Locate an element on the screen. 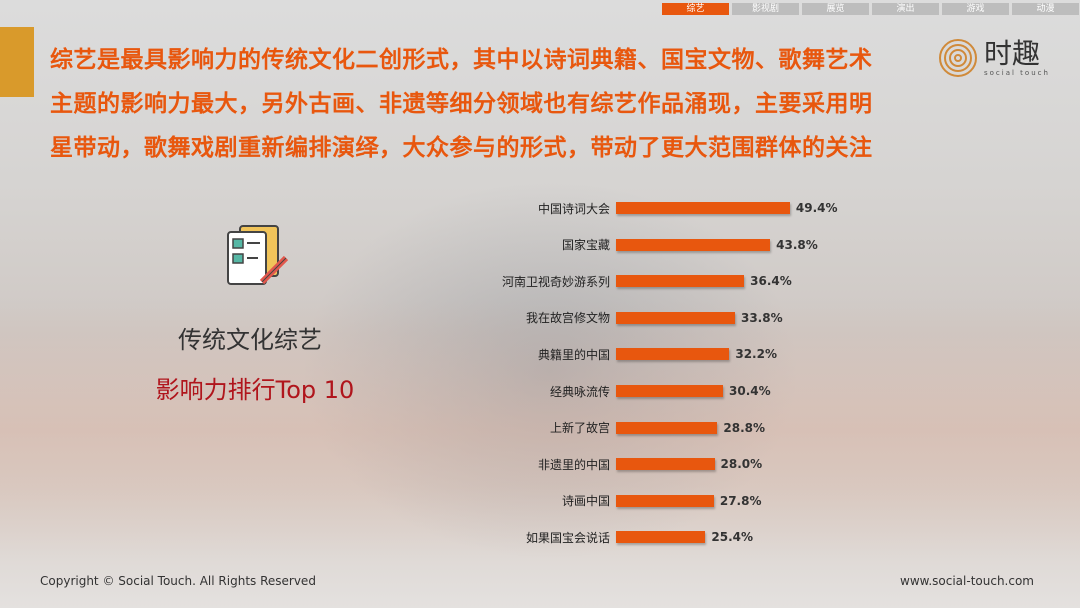  category-label: 上新了故宫 is located at coordinates (579, 428).